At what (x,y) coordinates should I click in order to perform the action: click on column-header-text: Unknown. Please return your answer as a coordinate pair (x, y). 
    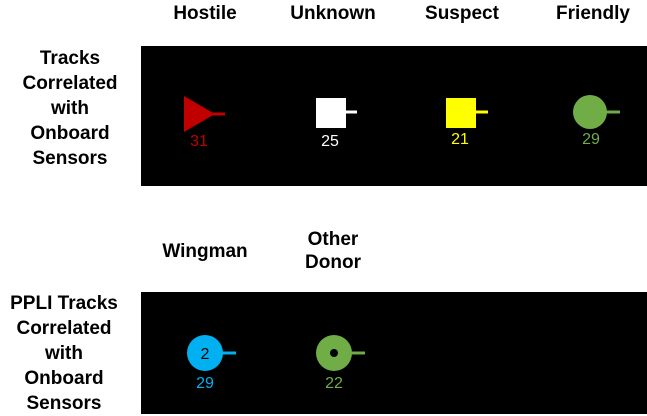
    Looking at the image, I should click on (333, 13).